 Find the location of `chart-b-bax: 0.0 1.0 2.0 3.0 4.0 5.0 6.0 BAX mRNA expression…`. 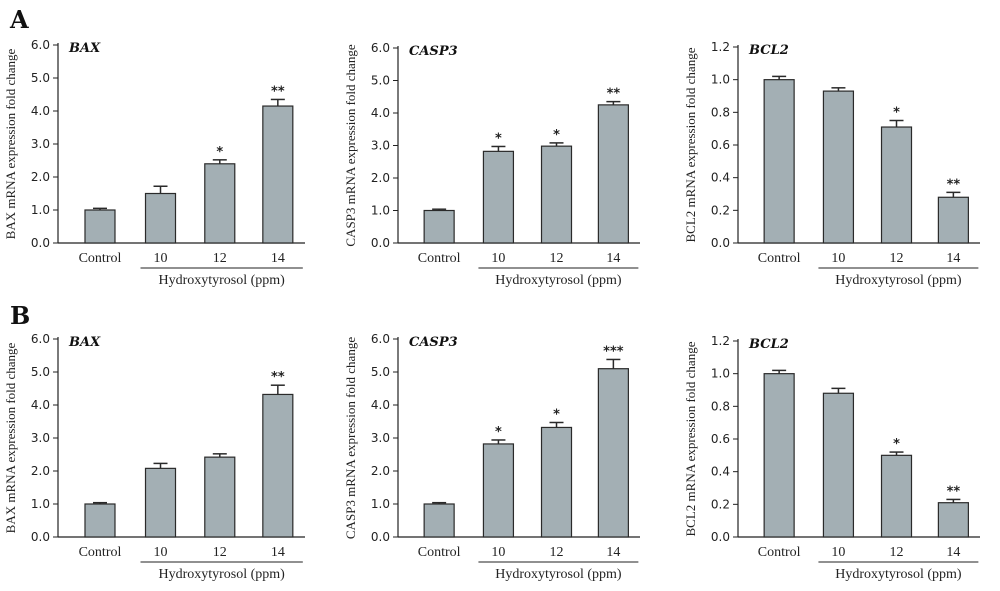

chart-b-bax: 0.0 1.0 2.0 3.0 4.0 5.0 6.0 BAX mRNA expression… is located at coordinates (154, 457).